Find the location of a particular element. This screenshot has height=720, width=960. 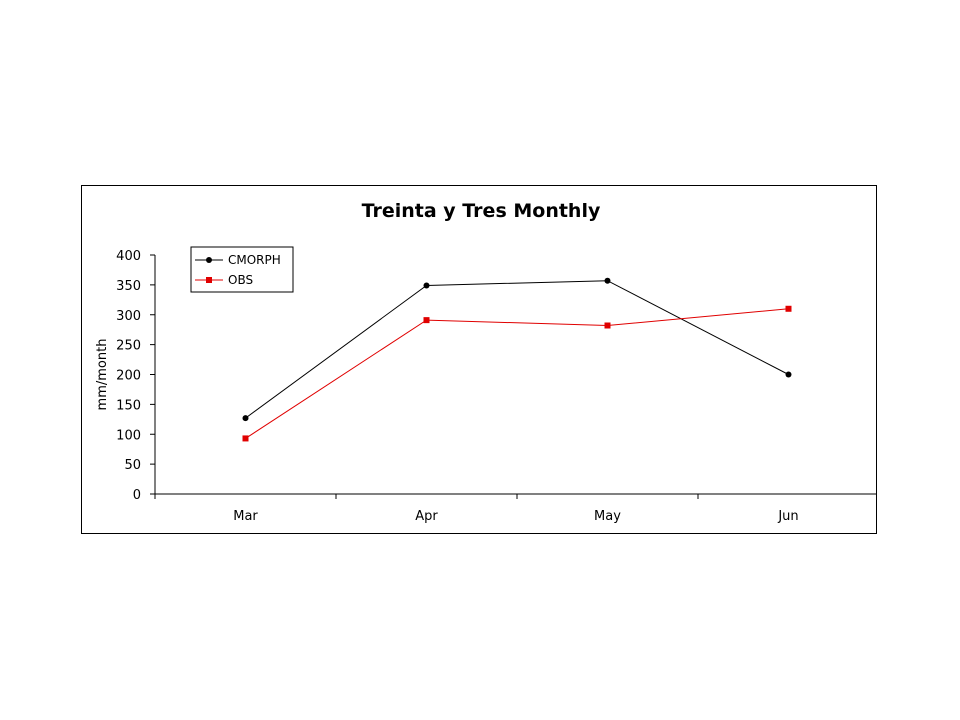

y-tick-label: 200 is located at coordinates (128, 376).